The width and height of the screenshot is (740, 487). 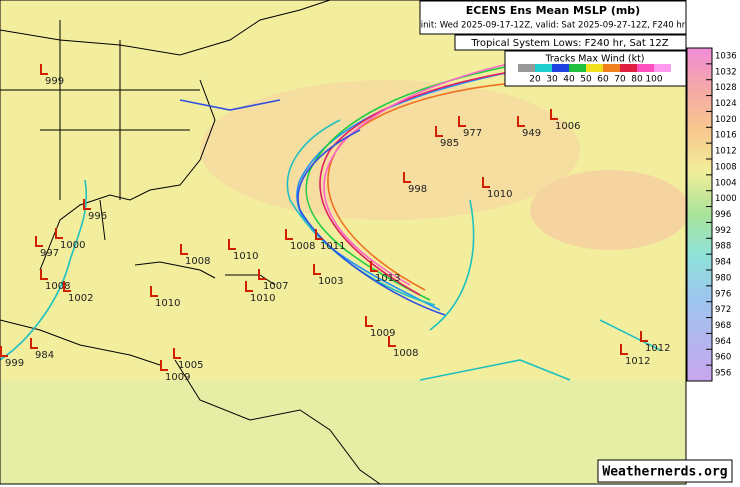 What do you see at coordinates (567, 126) in the screenshot?
I see `low-label: 1006` at bounding box center [567, 126].